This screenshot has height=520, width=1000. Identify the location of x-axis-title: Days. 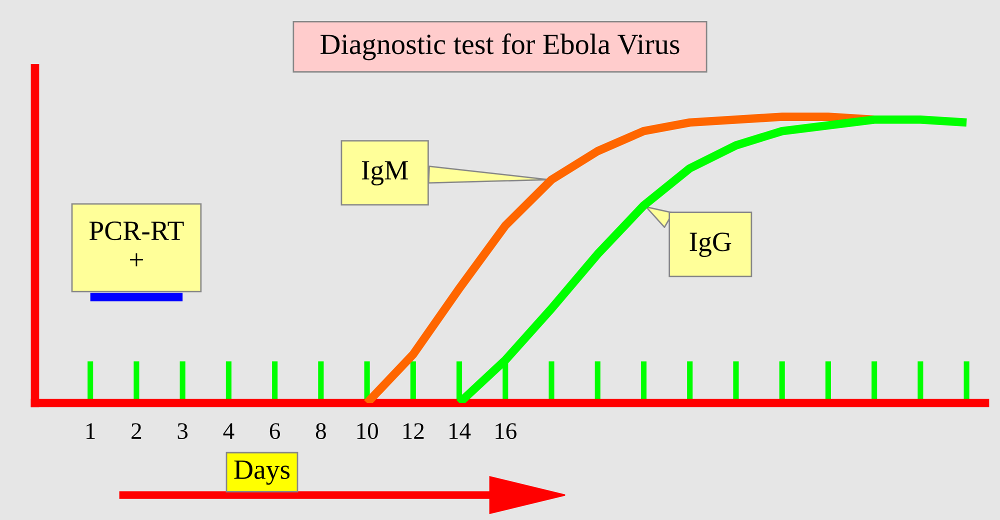
(262, 472).